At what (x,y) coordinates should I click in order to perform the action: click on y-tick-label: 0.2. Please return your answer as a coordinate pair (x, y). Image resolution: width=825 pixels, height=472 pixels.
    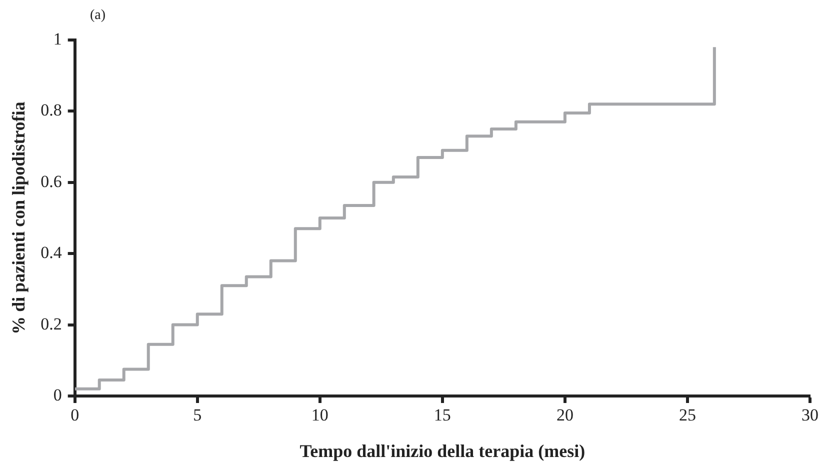
    Looking at the image, I should click on (51, 324).